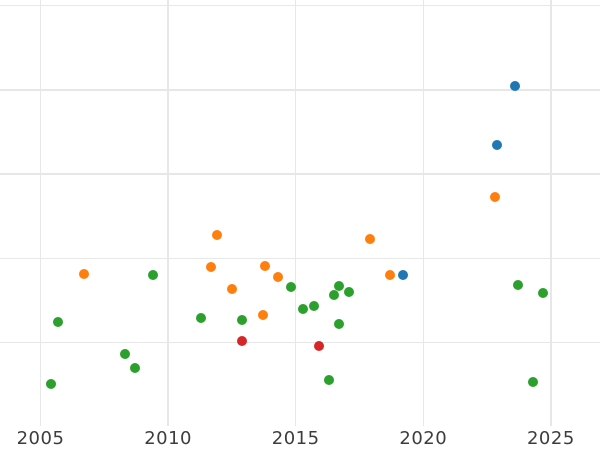 This screenshot has width=600, height=450. Describe the element at coordinates (423, 438) in the screenshot. I see `x-tick-label: 2020` at that location.